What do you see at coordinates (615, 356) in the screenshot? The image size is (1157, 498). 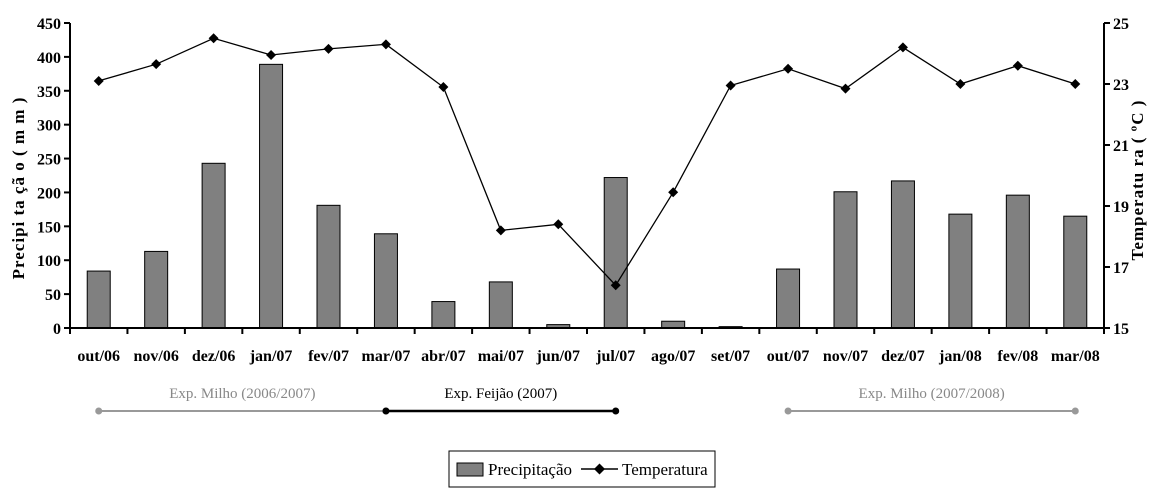 I see `x-tick-label-jul-07: jul/07` at bounding box center [615, 356].